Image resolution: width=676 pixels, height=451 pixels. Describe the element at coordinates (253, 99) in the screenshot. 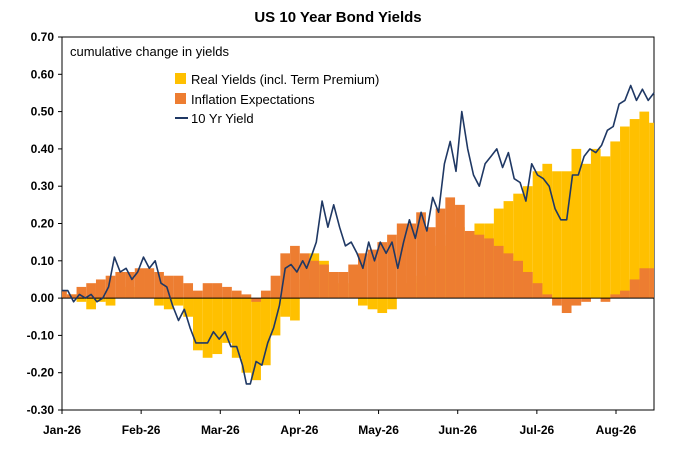

I see `legend-label-inflation: Inflation Expectations` at that location.